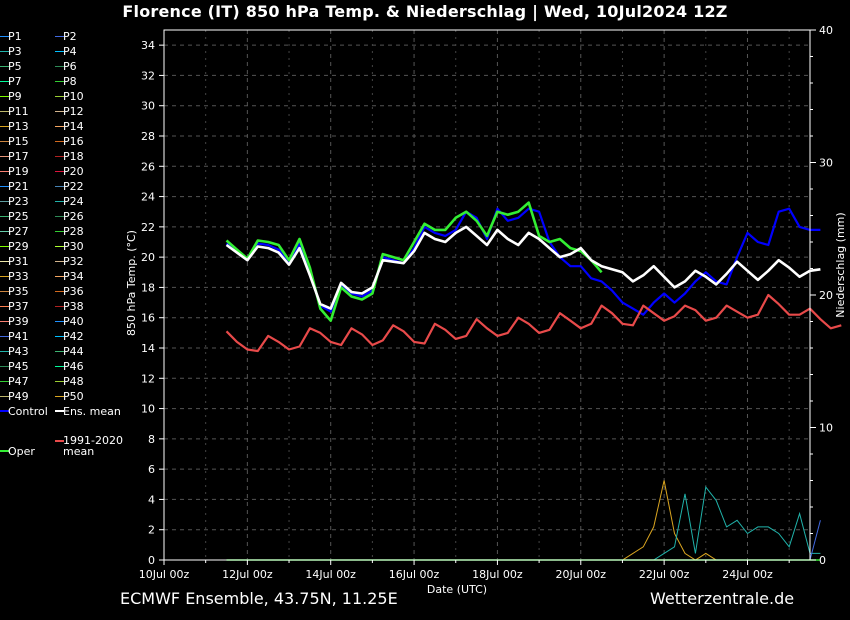 Image resolution: width=850 pixels, height=620 pixels. Describe the element at coordinates (73, 111) in the screenshot. I see `legend-label: P12` at that location.